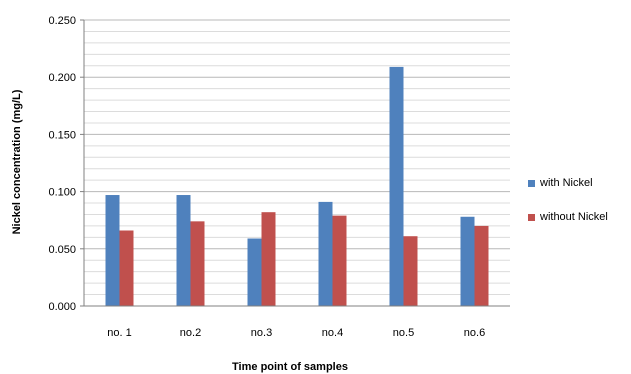 Image resolution: width=631 pixels, height=374 pixels. What do you see at coordinates (66, 164) in the screenshot?
I see `y-tick-labels: 0.000 0.050 0.100 0.150 0.200 0.250` at bounding box center [66, 164].